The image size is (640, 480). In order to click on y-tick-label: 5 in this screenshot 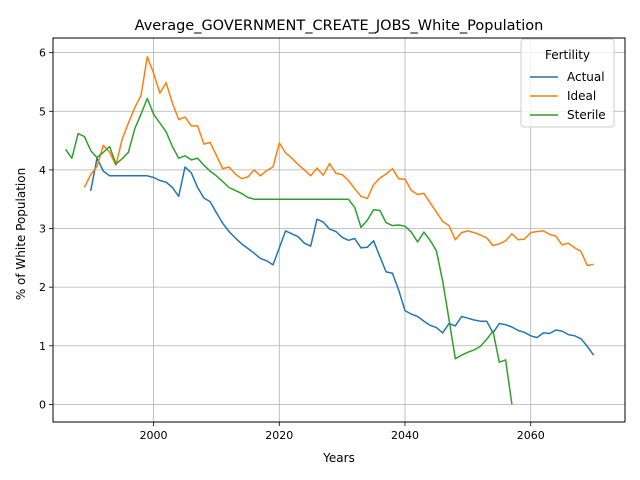, I will do `click(42, 111)`.